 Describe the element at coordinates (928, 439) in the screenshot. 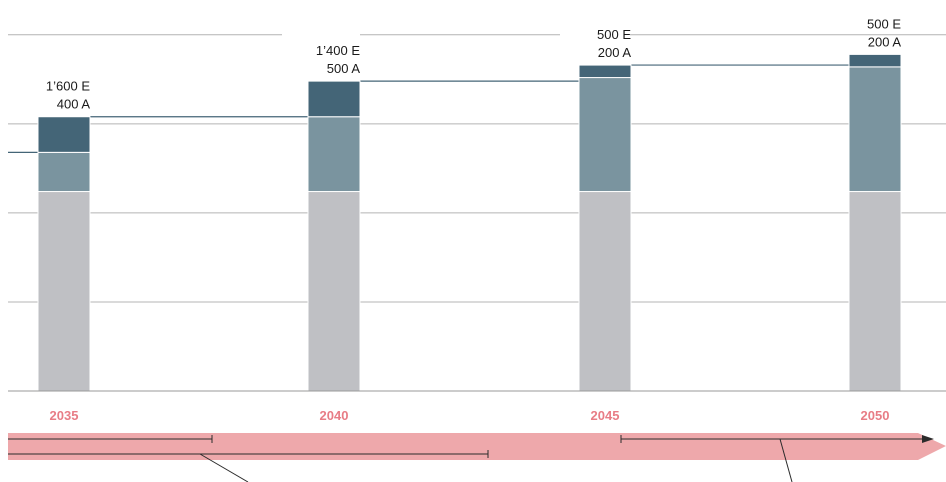

I see `timeline-bracket-3-arrowhead` at that location.